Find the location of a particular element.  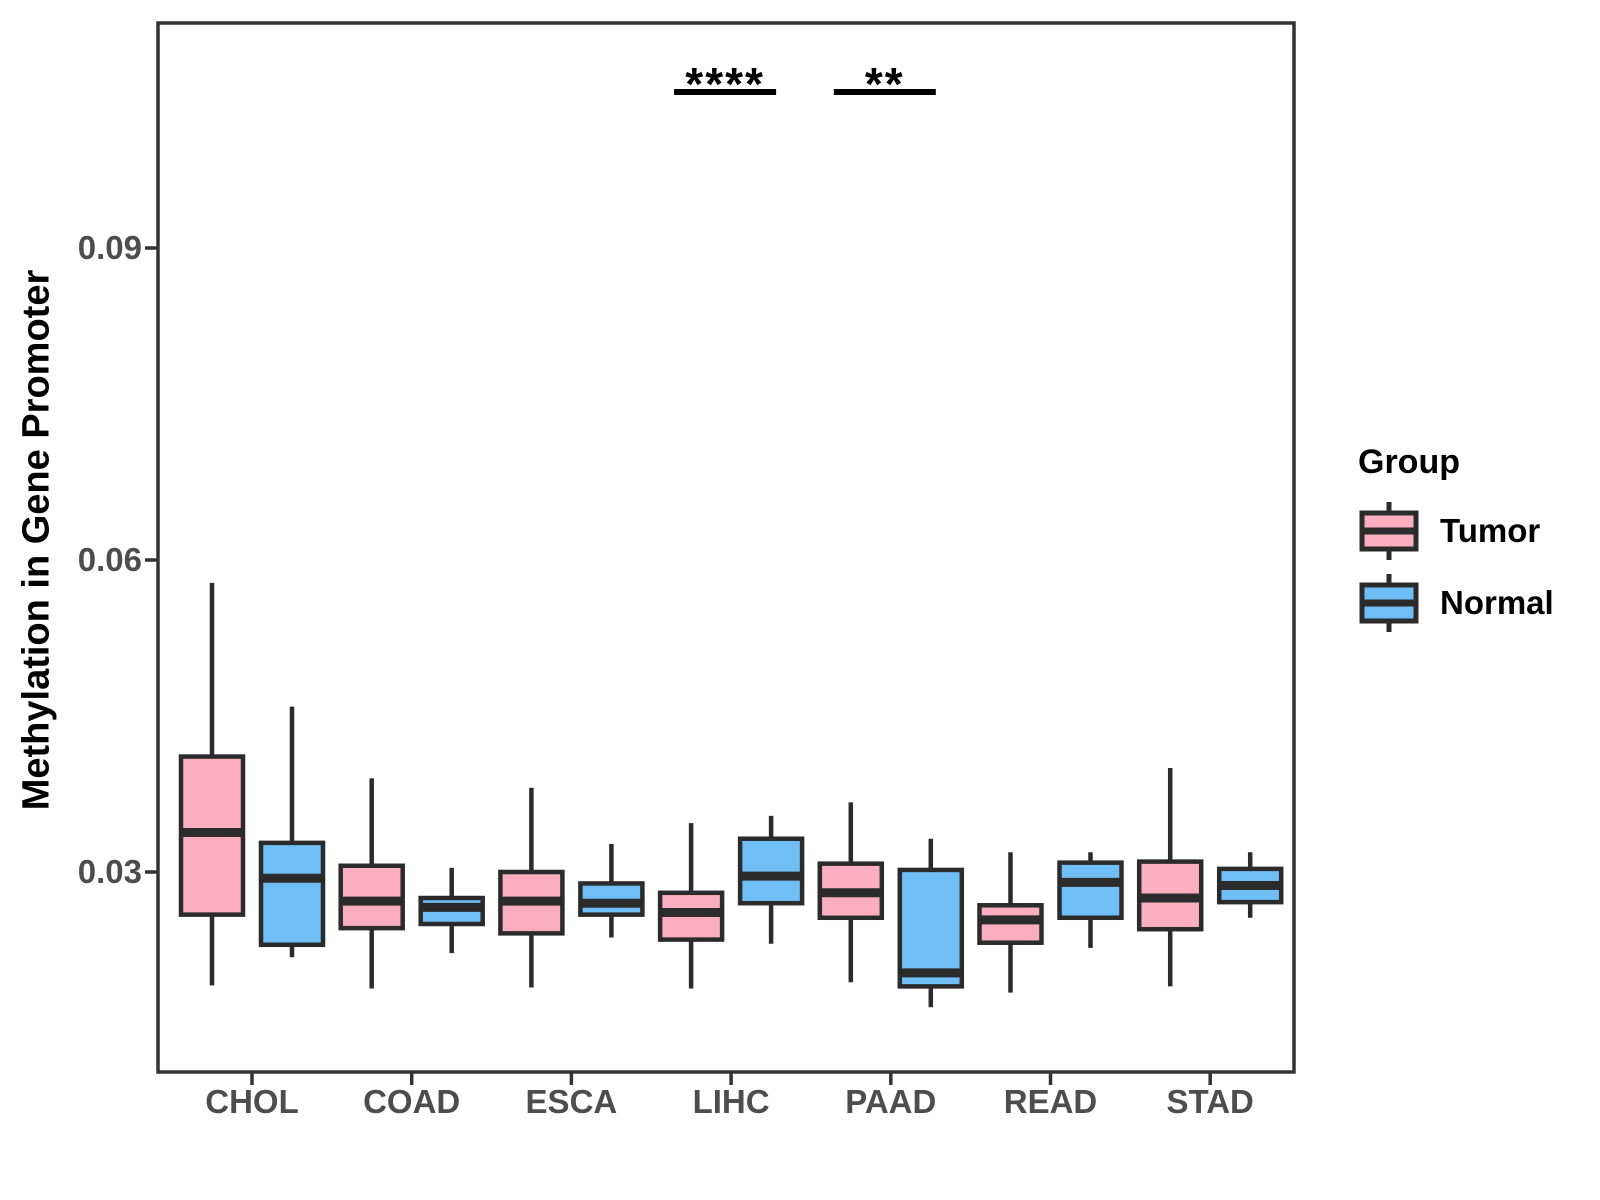

legend-entry-normal: Normal is located at coordinates (1456, 603).